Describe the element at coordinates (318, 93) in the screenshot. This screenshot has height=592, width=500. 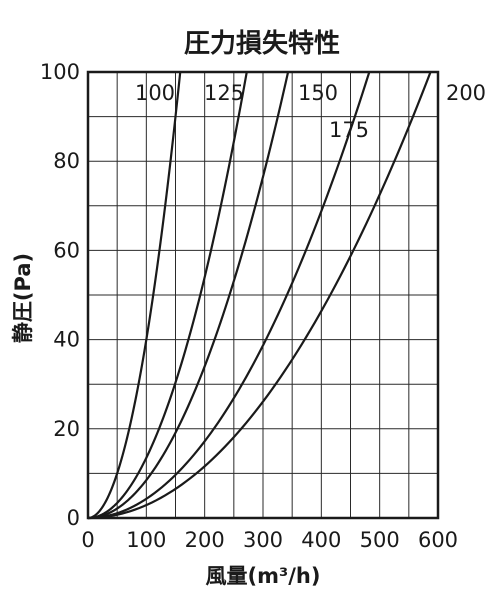
I see `series-label-150: 150` at that location.